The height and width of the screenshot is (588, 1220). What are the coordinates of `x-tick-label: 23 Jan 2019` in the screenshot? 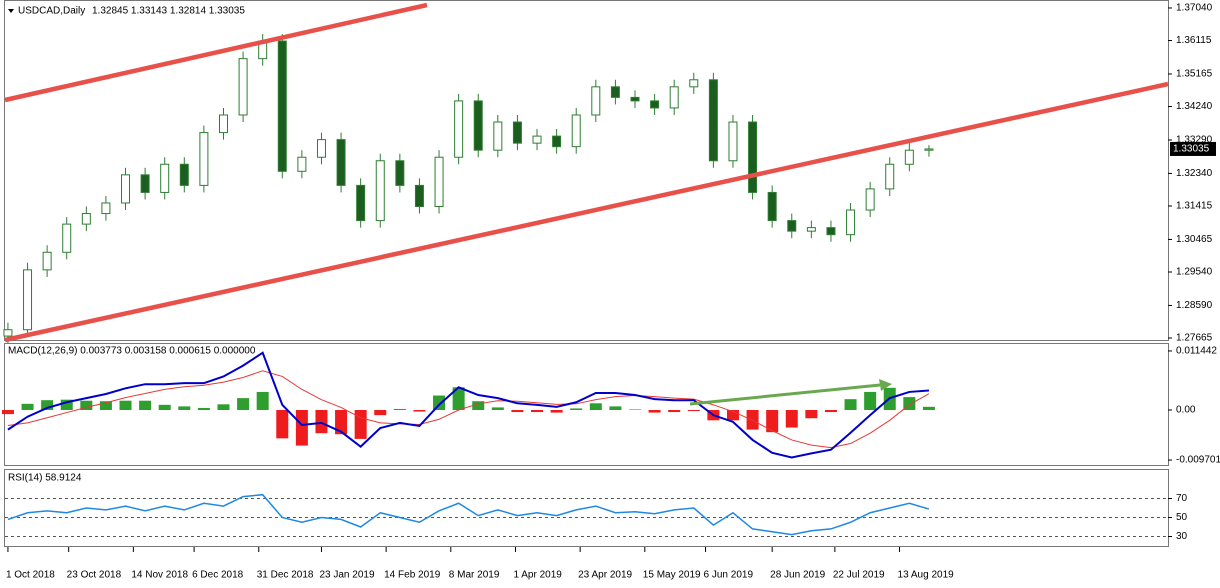 It's located at (346, 575).